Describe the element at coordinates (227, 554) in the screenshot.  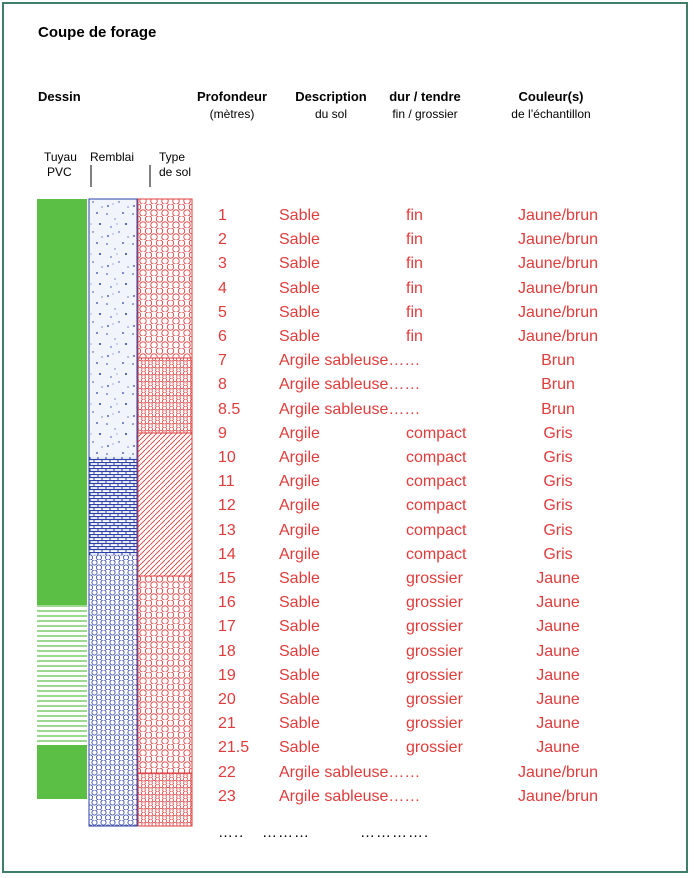
I see `row-depth: 14` at that location.